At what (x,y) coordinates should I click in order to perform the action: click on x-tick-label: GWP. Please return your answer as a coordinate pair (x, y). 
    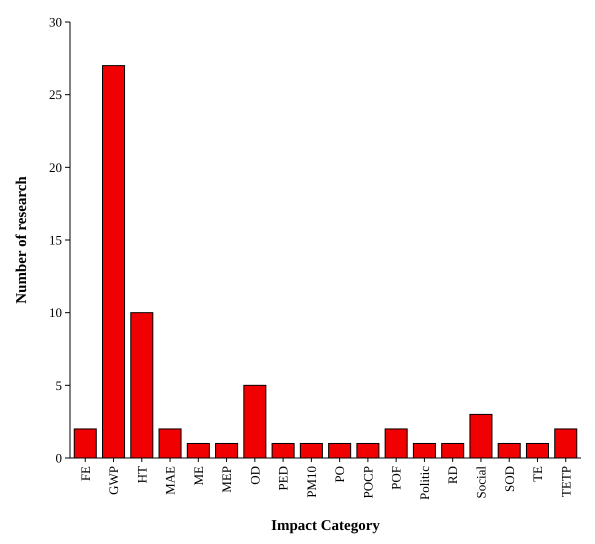
    Looking at the image, I should click on (114, 480).